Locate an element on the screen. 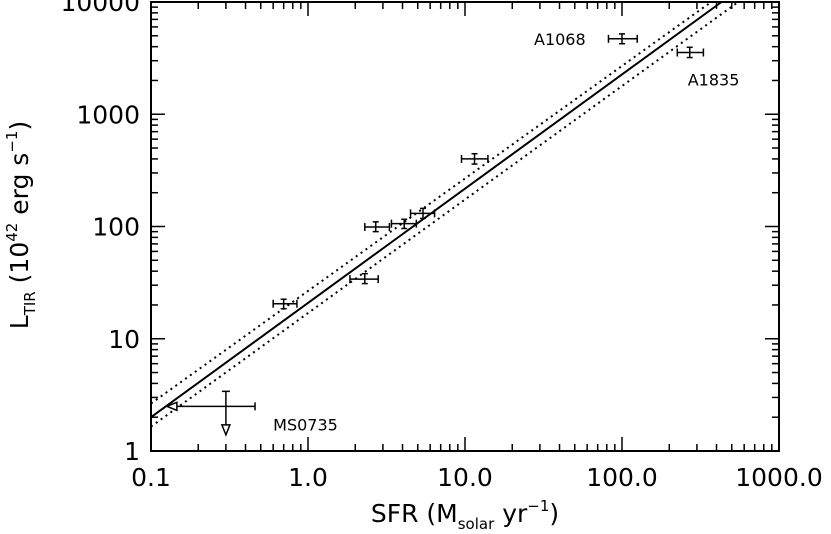 The height and width of the screenshot is (534, 831). limit-label: MS0735 is located at coordinates (305, 424).